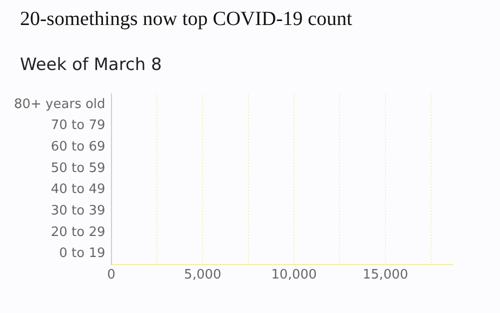  What do you see at coordinates (186, 19) in the screenshot?
I see `chart-title: 20-somethings now top COVID-19 count` at bounding box center [186, 19].